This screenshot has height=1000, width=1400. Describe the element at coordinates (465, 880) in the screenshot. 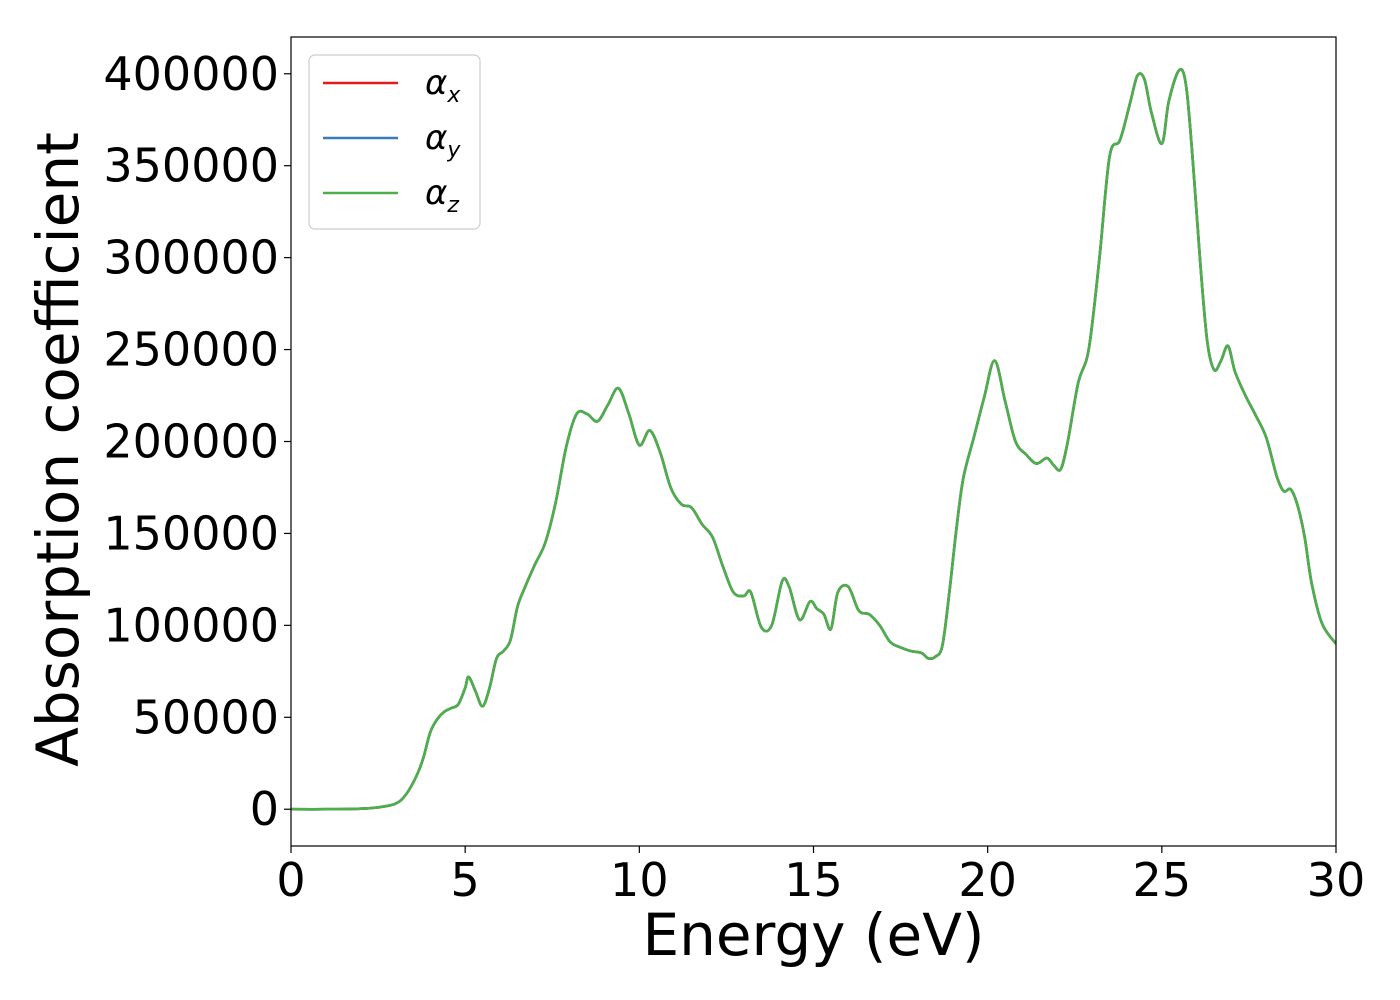

I see `x-tick-label: 5` at that location.